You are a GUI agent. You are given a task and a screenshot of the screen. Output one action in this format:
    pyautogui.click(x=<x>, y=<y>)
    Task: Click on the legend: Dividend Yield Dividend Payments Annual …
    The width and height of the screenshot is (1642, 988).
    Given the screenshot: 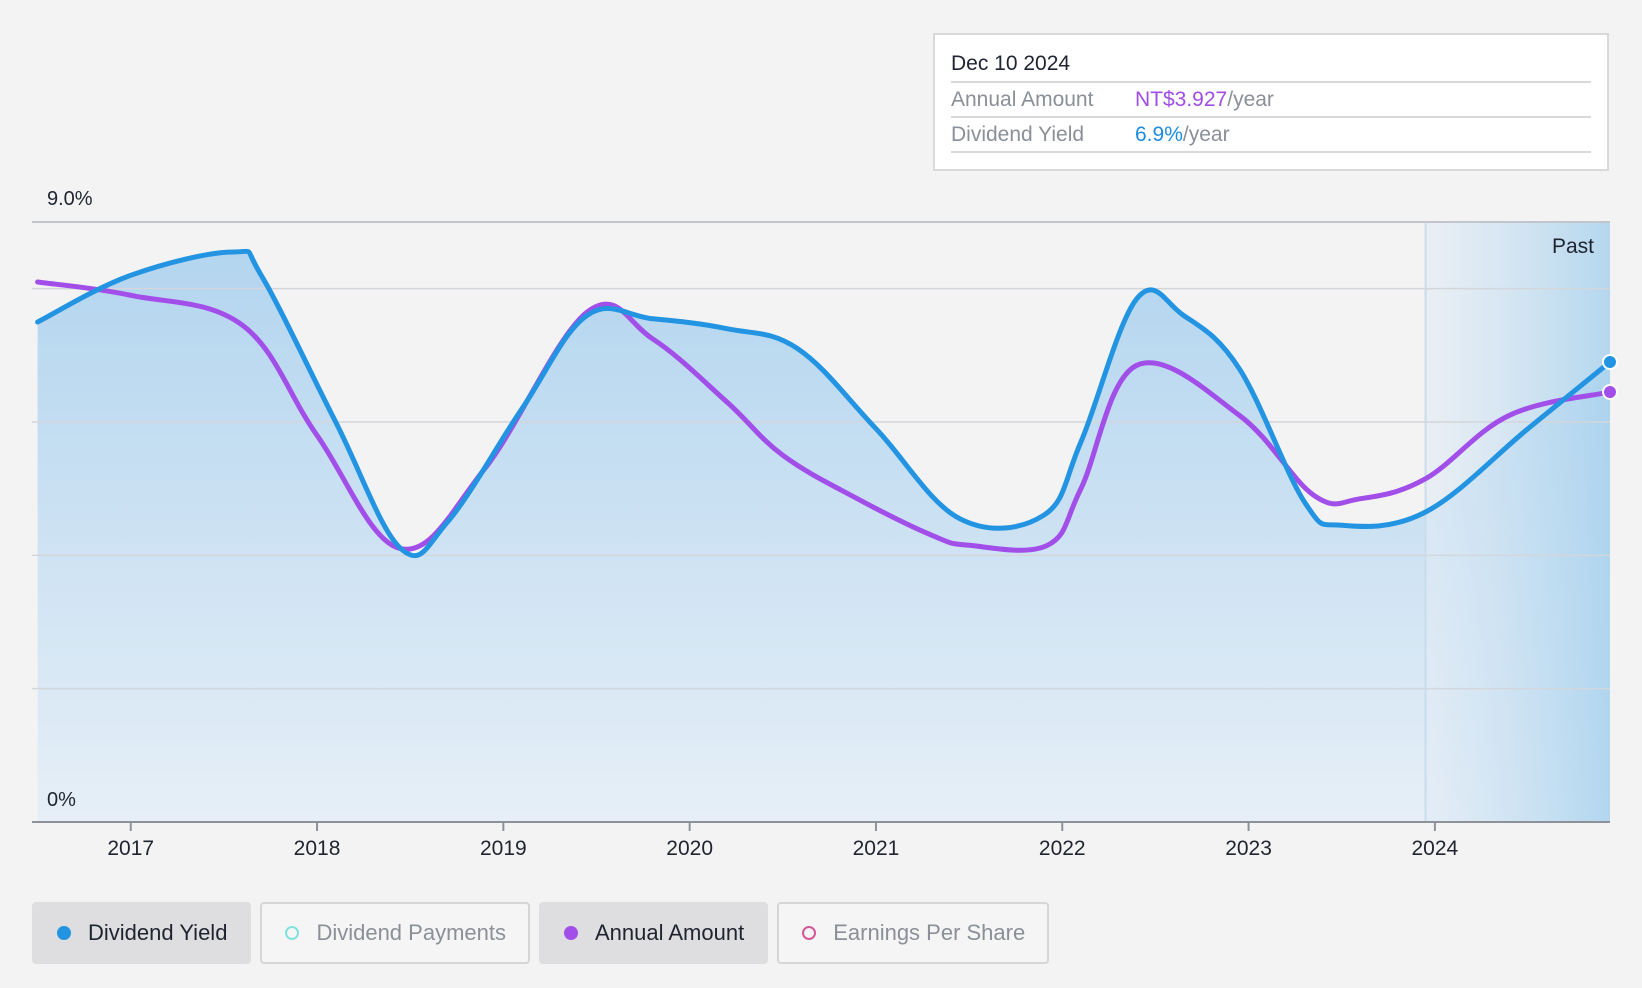 What is the action you would take?
    pyautogui.click(x=541, y=933)
    